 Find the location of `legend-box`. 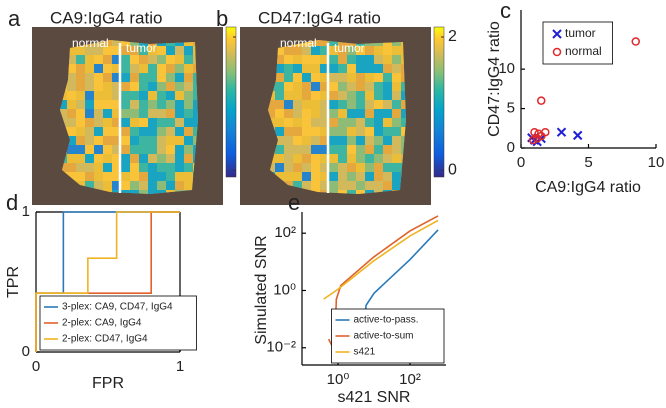

legend-box is located at coordinates (118, 323).